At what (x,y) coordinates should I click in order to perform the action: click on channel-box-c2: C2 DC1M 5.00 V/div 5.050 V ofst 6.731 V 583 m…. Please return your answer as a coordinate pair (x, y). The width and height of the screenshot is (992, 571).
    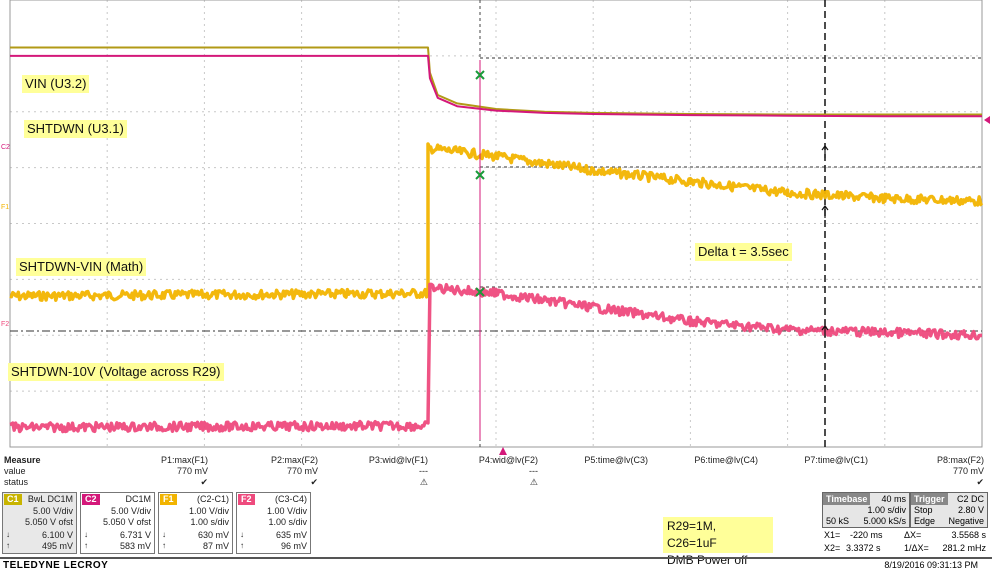
    Looking at the image, I should click on (117, 523).